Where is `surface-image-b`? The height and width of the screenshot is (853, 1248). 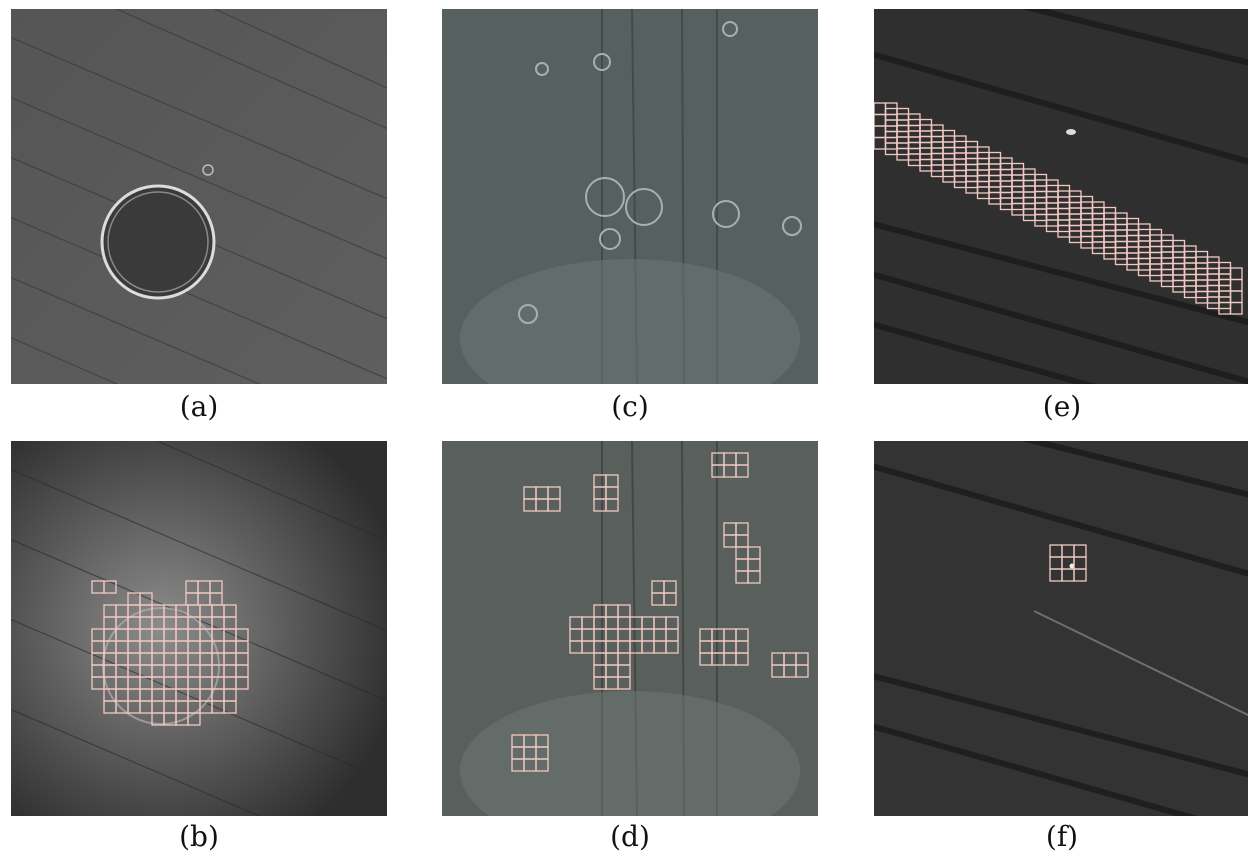 surface-image-b is located at coordinates (199, 628).